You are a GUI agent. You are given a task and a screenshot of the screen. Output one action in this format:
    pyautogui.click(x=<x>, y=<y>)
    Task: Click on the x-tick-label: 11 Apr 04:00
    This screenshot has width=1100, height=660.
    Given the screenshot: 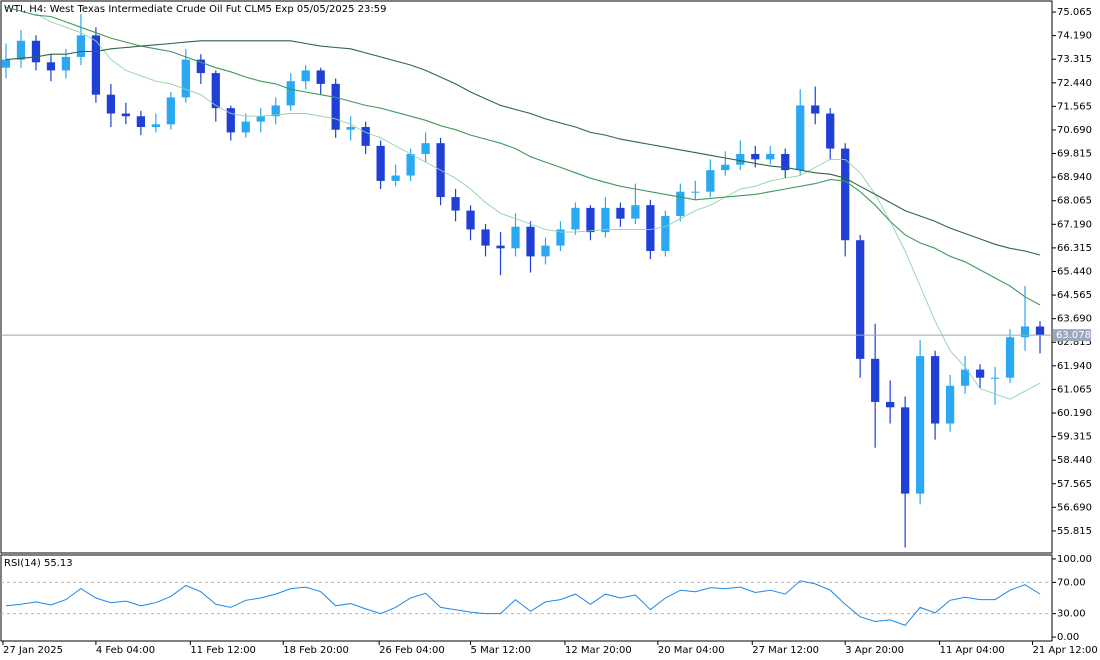 What is the action you would take?
    pyautogui.click(x=972, y=650)
    